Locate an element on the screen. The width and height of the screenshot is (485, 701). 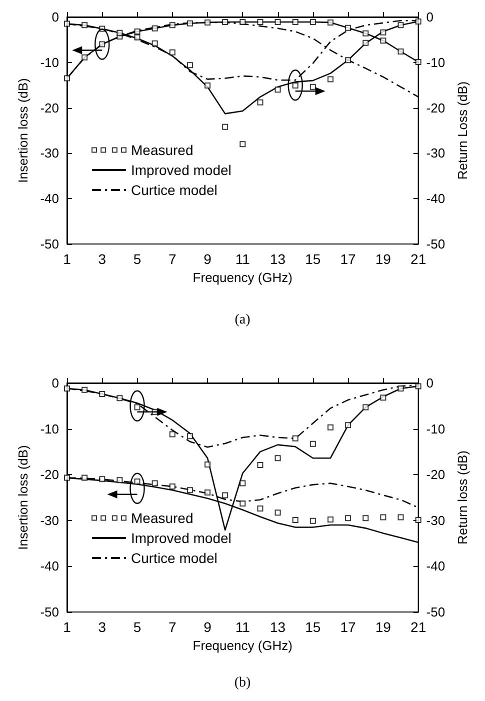
x-tick-label: 7 is located at coordinates (172, 627).